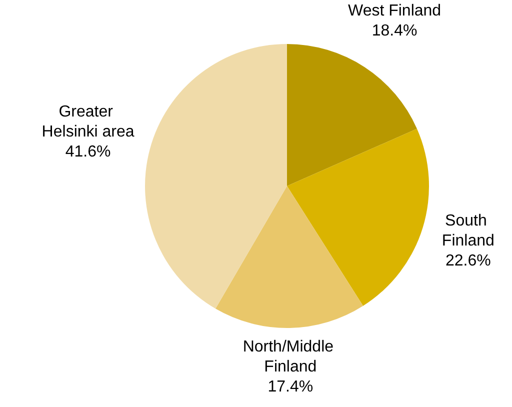 The height and width of the screenshot is (407, 512). What do you see at coordinates (468, 261) in the screenshot?
I see `data-label: 22.6%` at bounding box center [468, 261].